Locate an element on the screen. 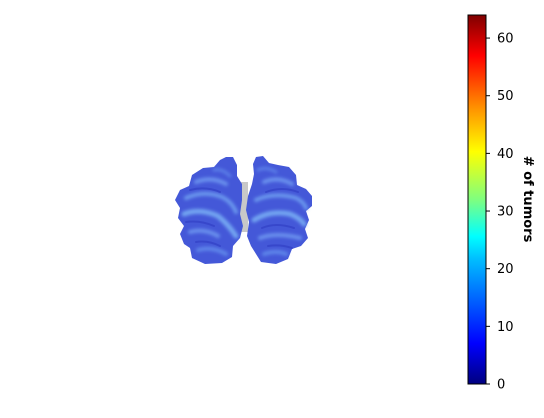 Image resolution: width=544 pixels, height=418 pixels. sulci is located at coordinates (242, 218).